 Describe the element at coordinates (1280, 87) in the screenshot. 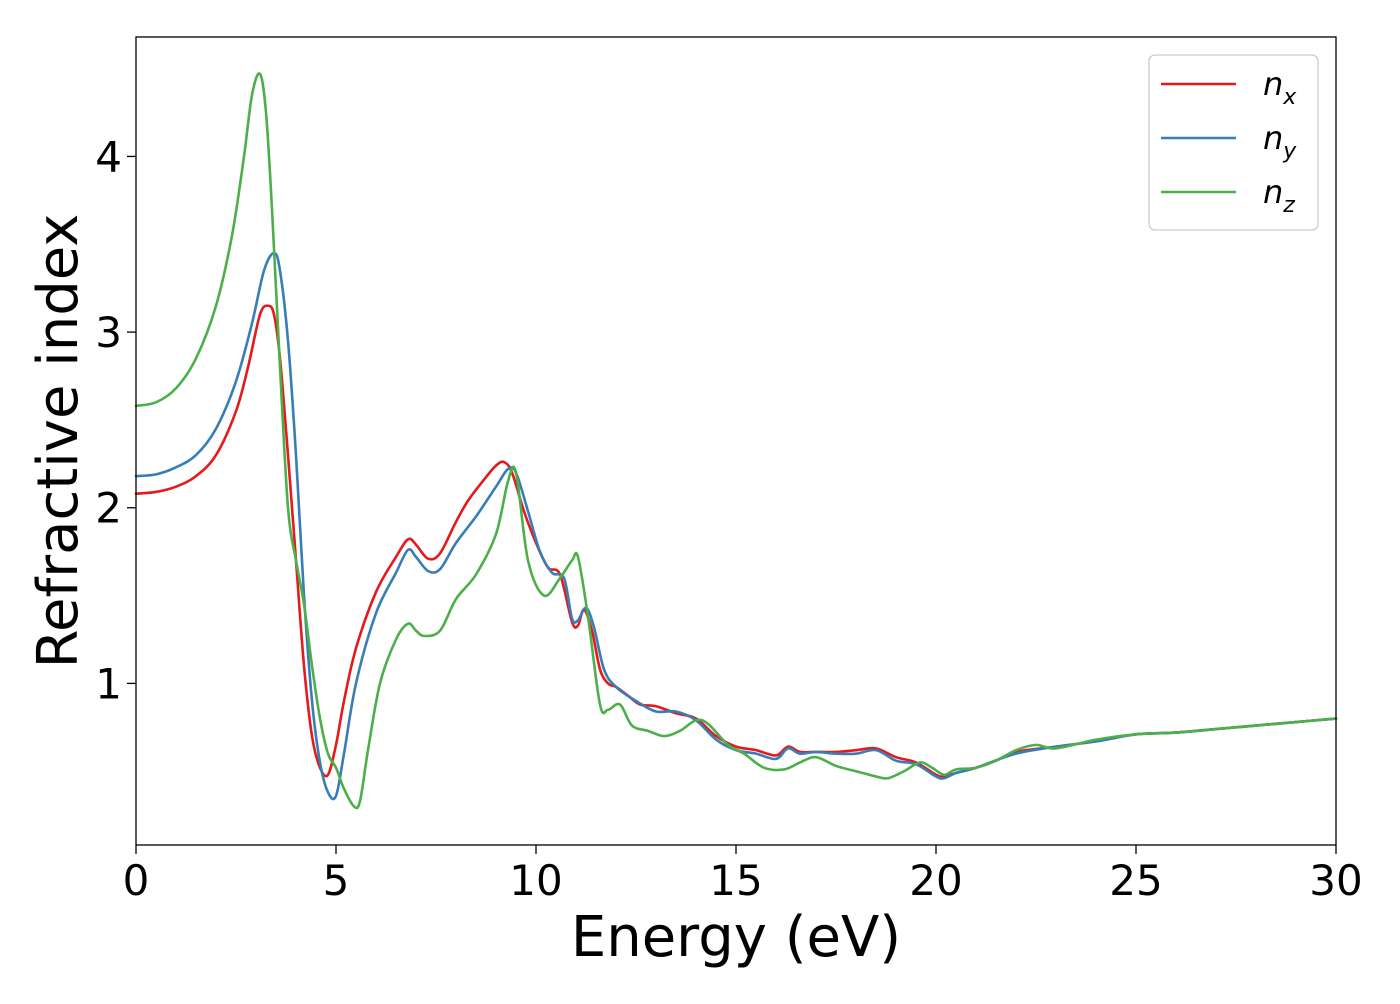

I see `legend-label-nx: nx` at that location.